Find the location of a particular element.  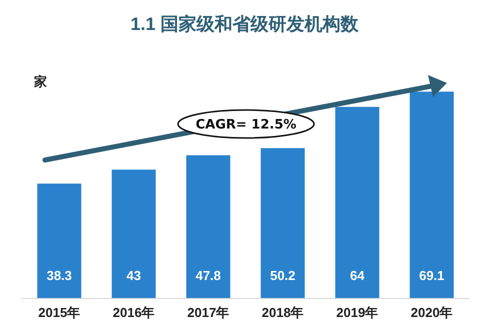

x-tick-label: 2016年 is located at coordinates (133, 312).